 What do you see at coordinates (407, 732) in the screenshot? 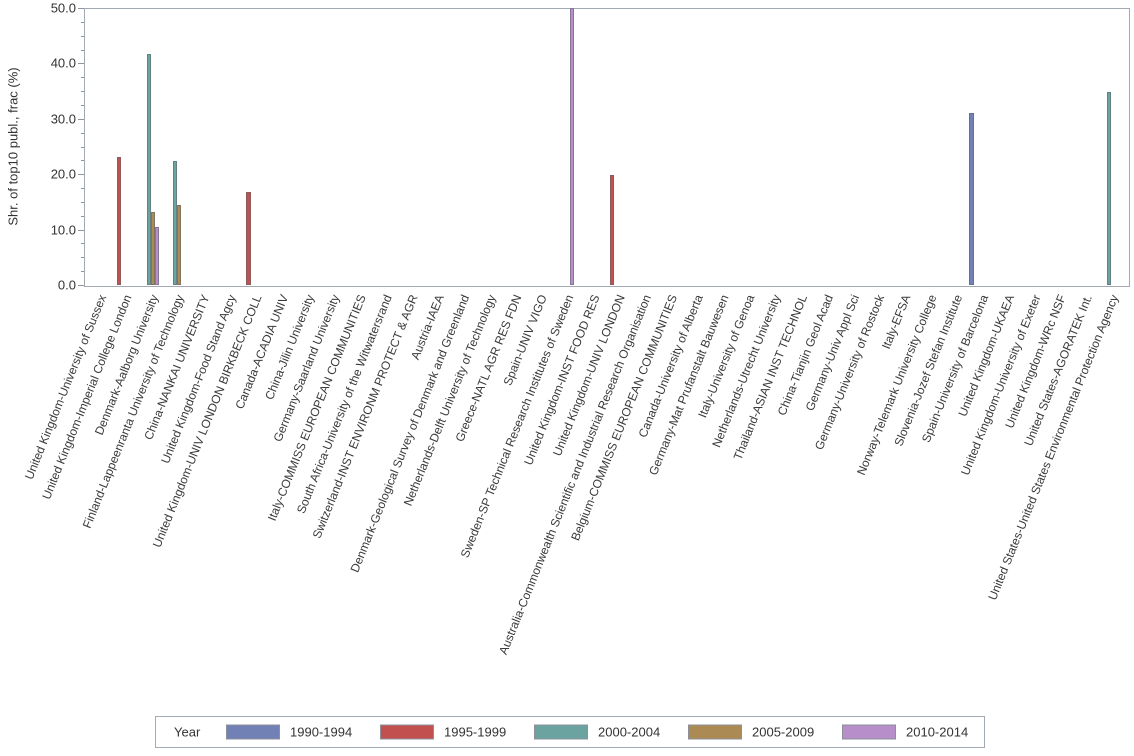
I see `legend-swatch-1995-1999` at bounding box center [407, 732].